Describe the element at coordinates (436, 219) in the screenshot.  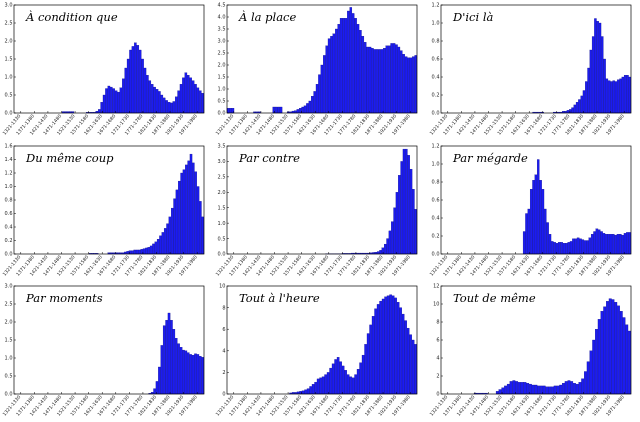
I see `y-tick-label: 0.4` at that location.